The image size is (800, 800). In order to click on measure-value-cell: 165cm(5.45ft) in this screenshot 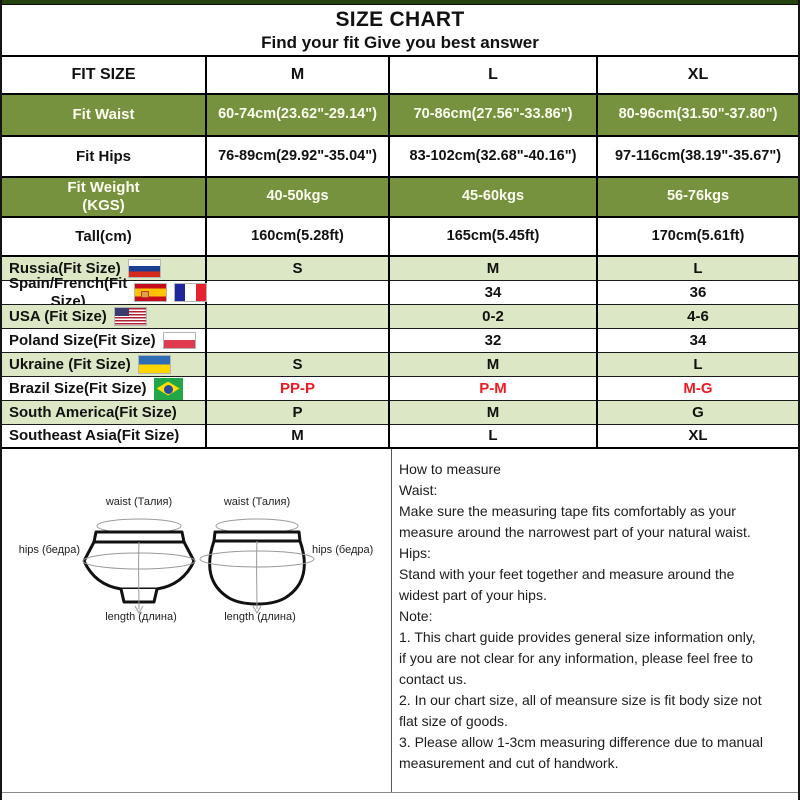, I will do `click(494, 237)`.